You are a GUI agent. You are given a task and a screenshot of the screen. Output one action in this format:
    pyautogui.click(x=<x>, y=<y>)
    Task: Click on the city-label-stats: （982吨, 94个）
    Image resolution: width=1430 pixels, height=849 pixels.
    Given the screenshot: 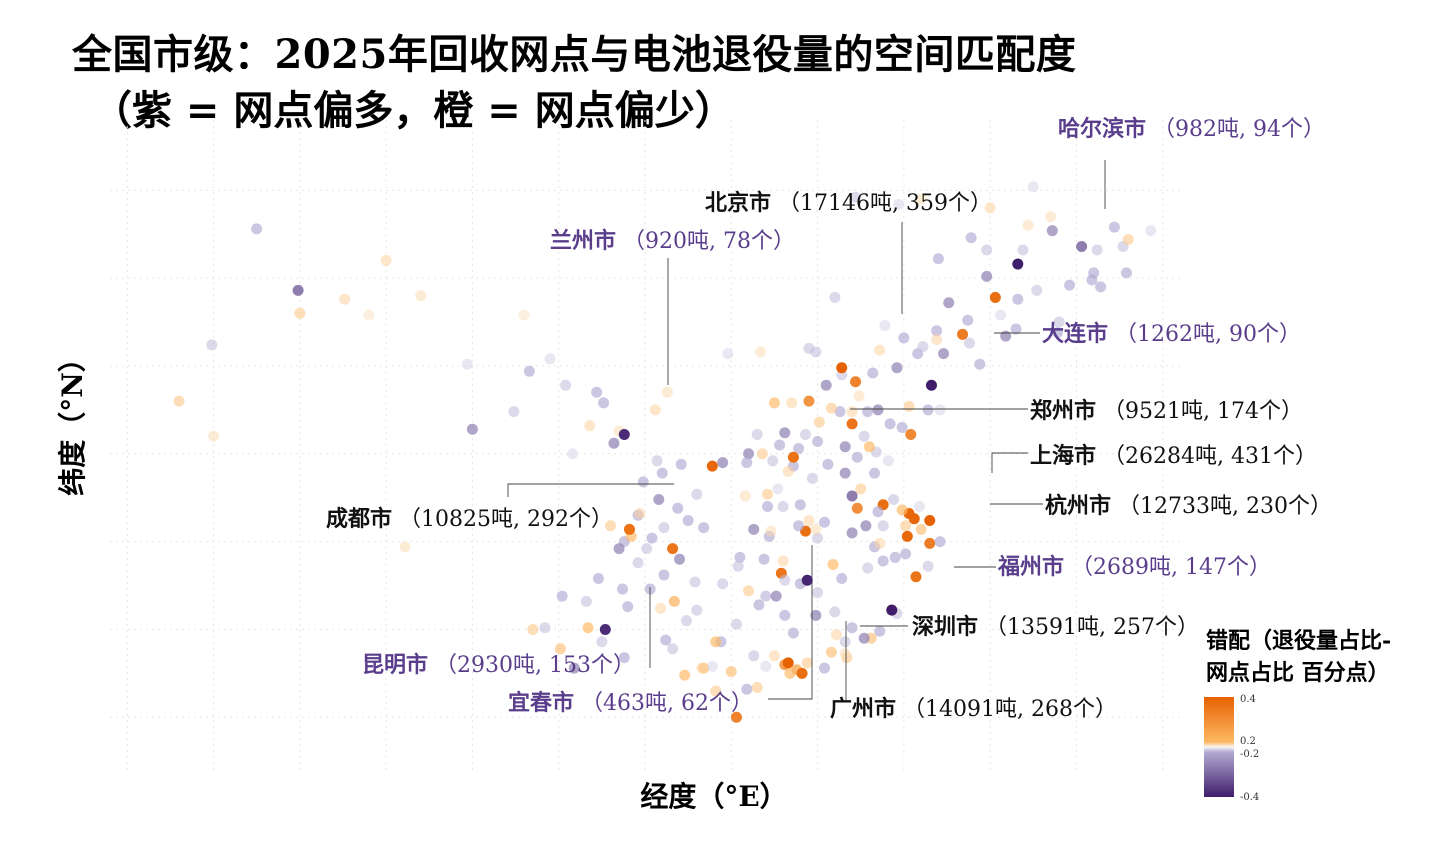 What is the action you would take?
    pyautogui.click(x=1235, y=129)
    